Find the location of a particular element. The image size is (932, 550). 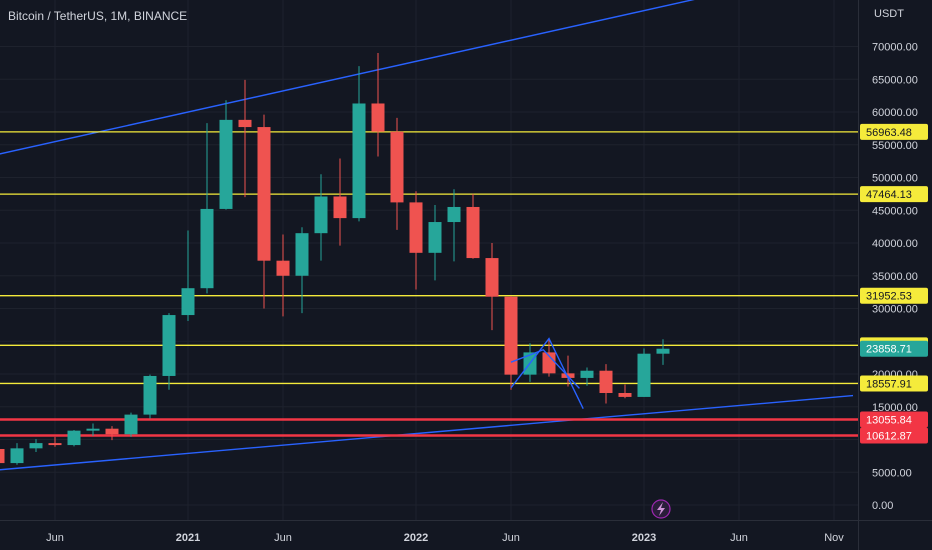

price-label: 13055.84 is located at coordinates (894, 419).